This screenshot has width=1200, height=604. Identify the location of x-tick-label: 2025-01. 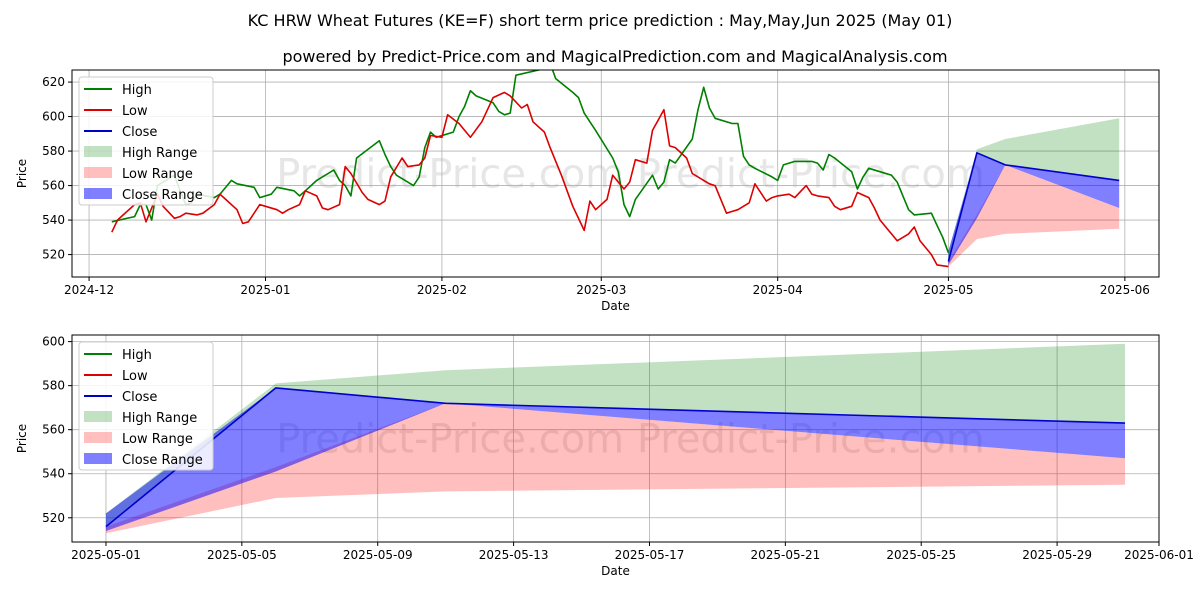
(265, 290).